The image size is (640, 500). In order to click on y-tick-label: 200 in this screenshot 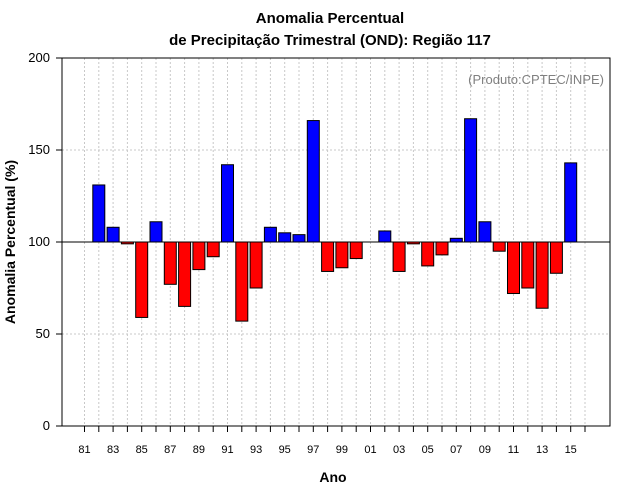, I will do `click(39, 57)`.